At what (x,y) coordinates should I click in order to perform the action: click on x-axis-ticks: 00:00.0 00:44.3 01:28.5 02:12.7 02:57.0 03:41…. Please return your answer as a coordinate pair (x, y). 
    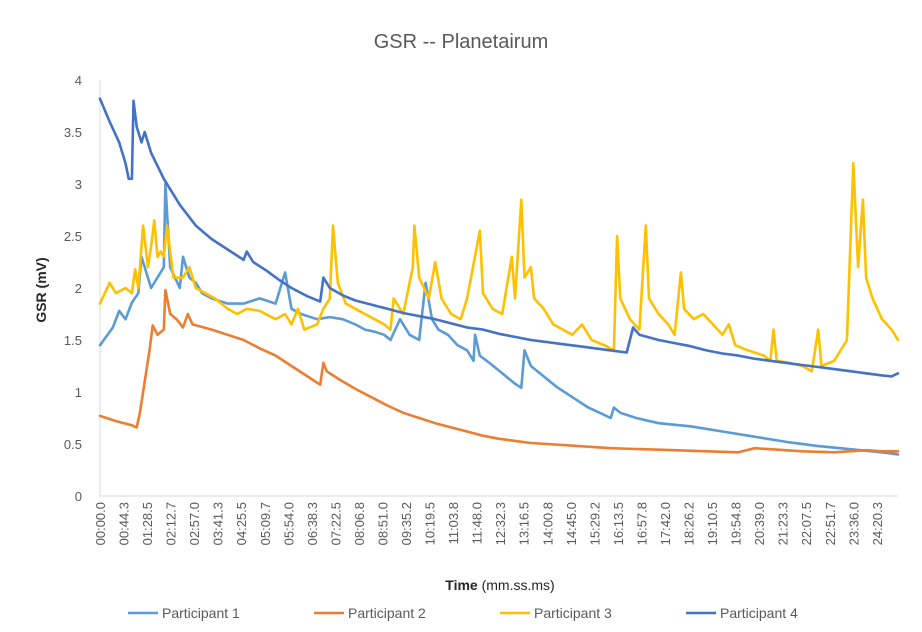
    Looking at the image, I should click on (489, 523).